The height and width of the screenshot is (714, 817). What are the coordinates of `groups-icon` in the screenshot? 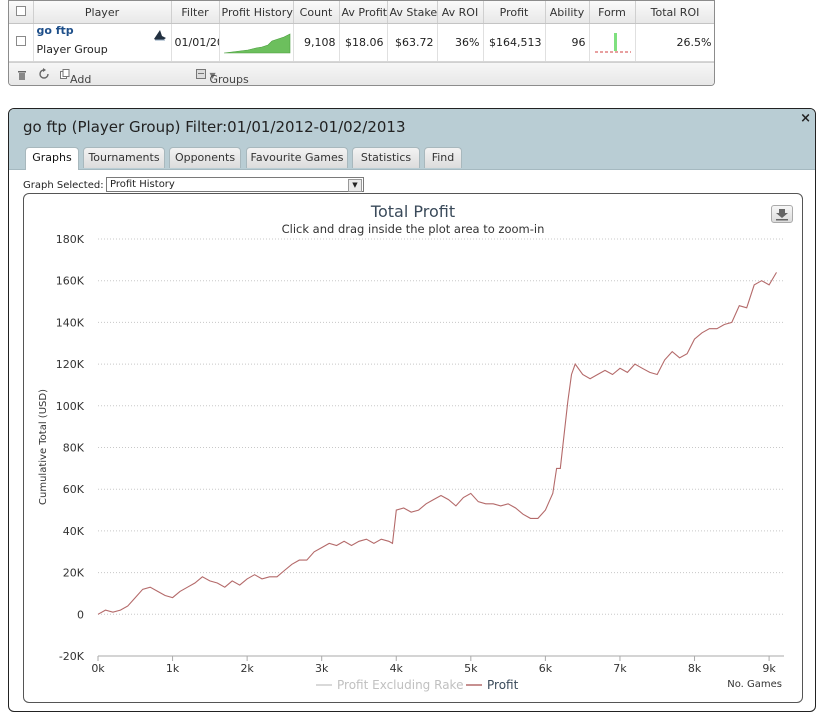 It's located at (201, 74).